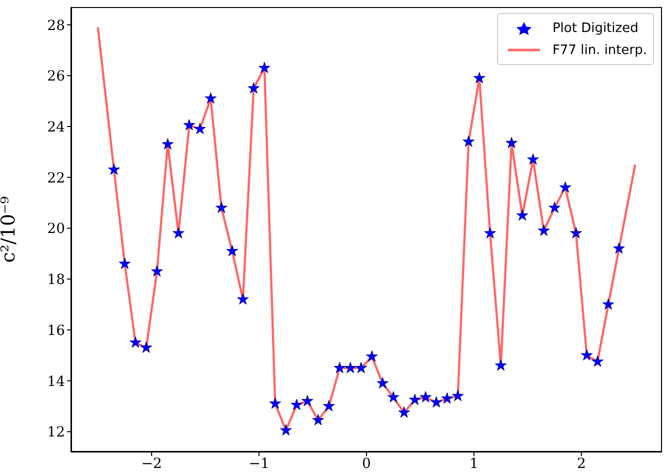 This screenshot has width=664, height=475. What do you see at coordinates (595, 28) in the screenshot?
I see `legend-label: Plot Digitized` at bounding box center [595, 28].